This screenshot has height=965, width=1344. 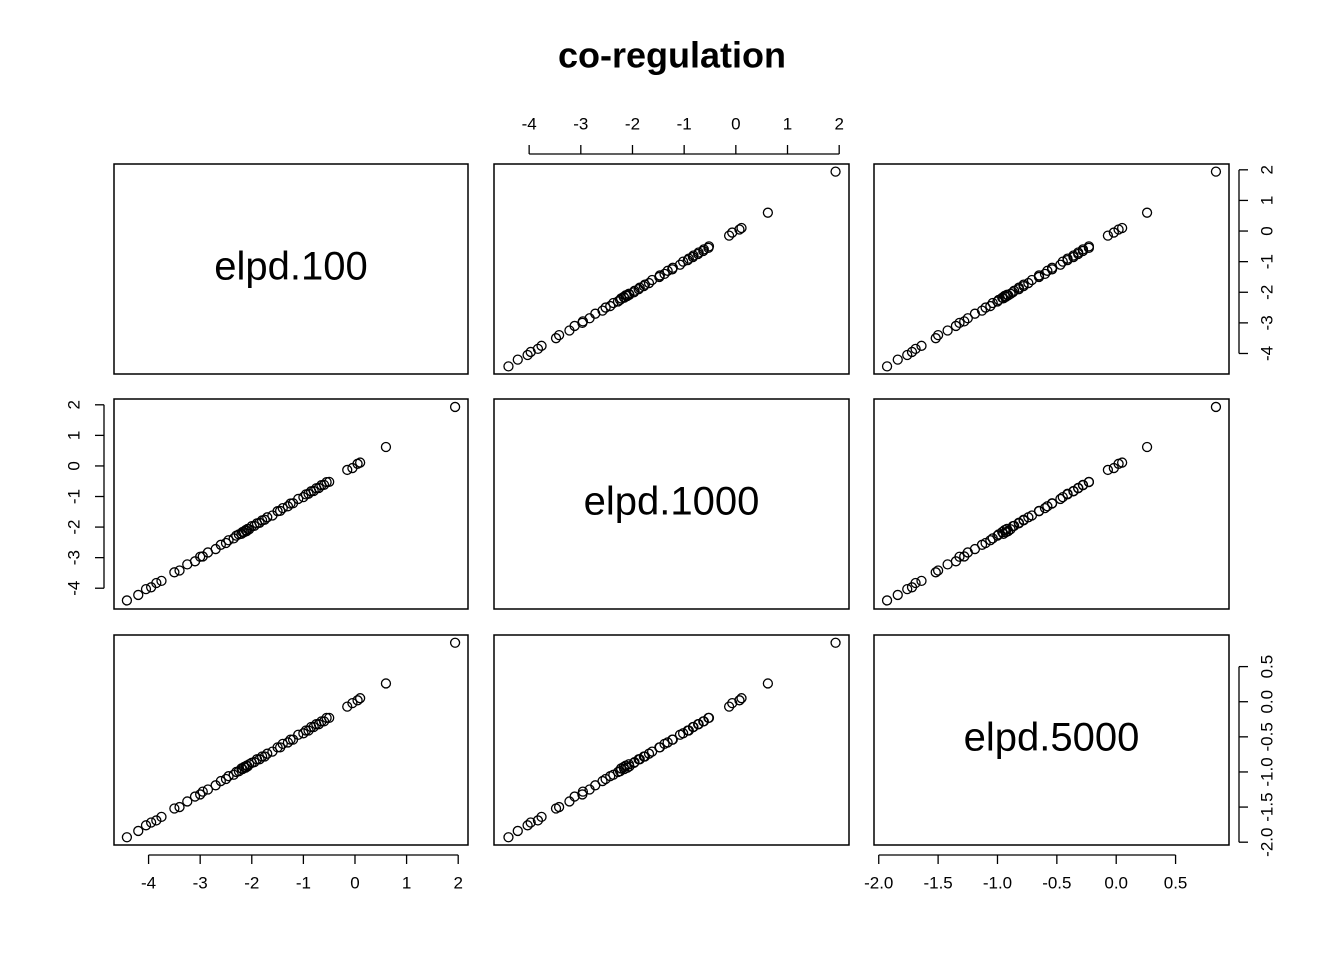 What do you see at coordinates (997, 882) in the screenshot?
I see `x-tick-label: -1.0` at bounding box center [997, 882].